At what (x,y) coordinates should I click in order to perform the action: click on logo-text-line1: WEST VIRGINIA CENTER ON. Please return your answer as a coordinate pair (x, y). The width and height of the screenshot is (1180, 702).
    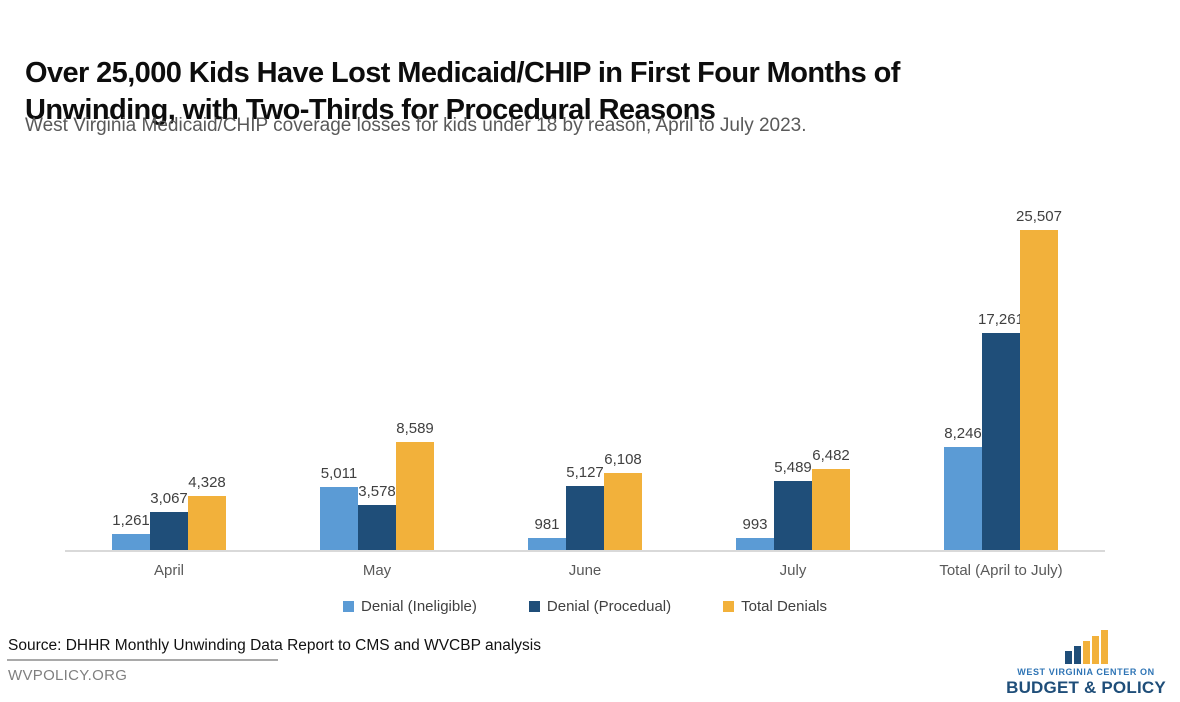
    Looking at the image, I should click on (1086, 672).